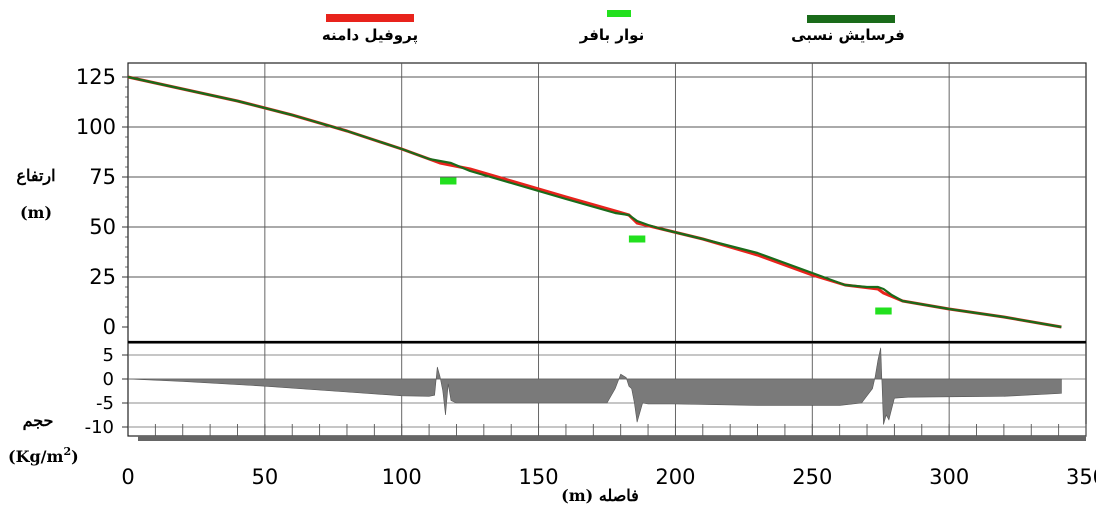 The width and height of the screenshot is (1096, 510). What do you see at coordinates (619, 13) in the screenshot?
I see `legend-swatch-buffer` at bounding box center [619, 13].